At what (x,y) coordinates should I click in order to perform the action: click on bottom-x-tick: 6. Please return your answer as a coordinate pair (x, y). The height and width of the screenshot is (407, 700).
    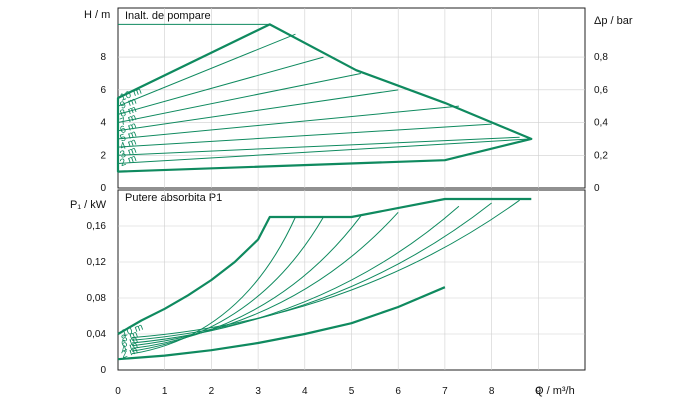
    Looking at the image, I should click on (398, 391).